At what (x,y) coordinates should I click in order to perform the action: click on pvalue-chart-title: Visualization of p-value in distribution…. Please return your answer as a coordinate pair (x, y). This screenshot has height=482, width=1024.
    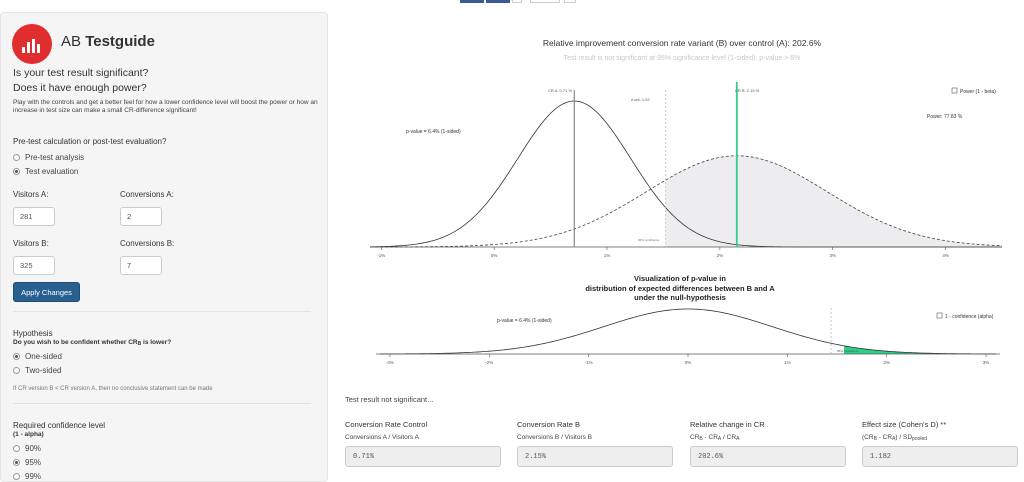
    Looking at the image, I should click on (680, 288).